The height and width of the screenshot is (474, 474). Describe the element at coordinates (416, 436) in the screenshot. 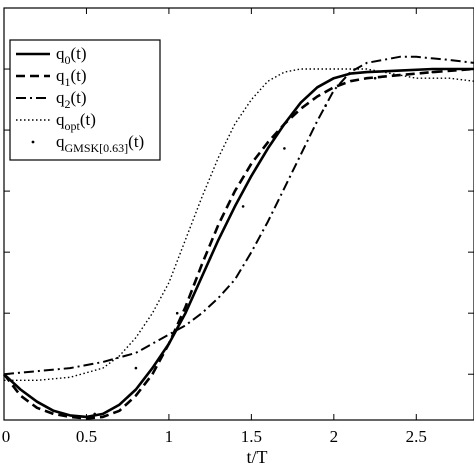

I see `x-tick-label-5: 2.5` at that location.